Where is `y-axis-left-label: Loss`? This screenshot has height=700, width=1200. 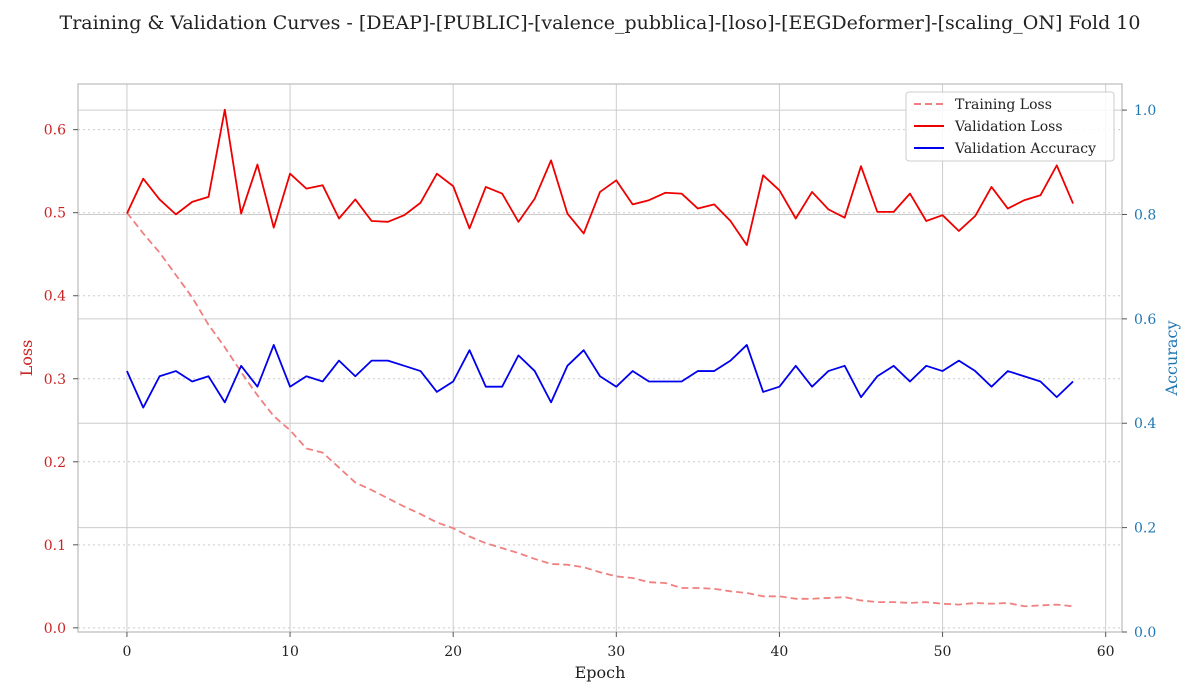
y-axis-left-label: Loss is located at coordinates (26, 358).